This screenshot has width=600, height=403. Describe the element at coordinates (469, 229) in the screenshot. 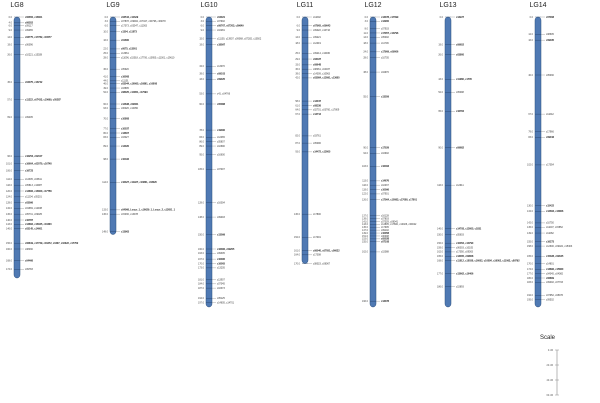

I see `marker-label: c14793, c12605, c1831` at that location.